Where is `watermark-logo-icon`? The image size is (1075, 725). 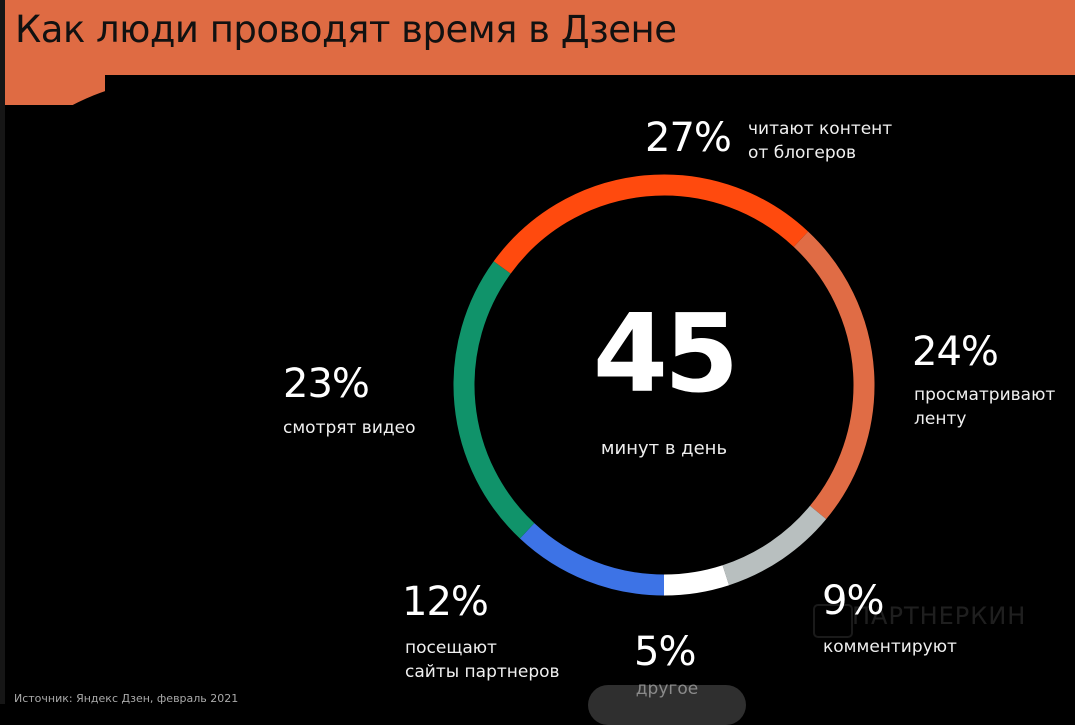
watermark-logo-icon is located at coordinates (833, 621).